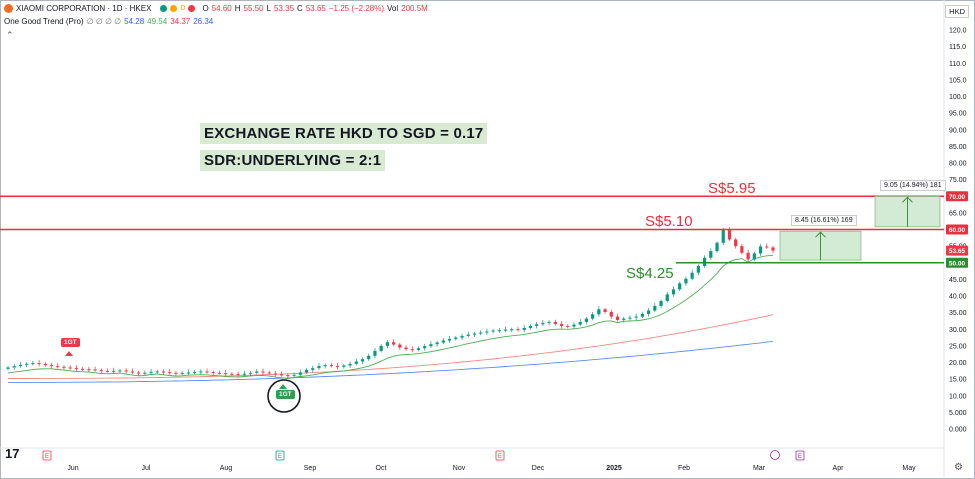 This screenshot has width=975, height=479. What do you see at coordinates (820, 234) in the screenshot?
I see `measure-box-1-arrow-head-icon` at bounding box center [820, 234].